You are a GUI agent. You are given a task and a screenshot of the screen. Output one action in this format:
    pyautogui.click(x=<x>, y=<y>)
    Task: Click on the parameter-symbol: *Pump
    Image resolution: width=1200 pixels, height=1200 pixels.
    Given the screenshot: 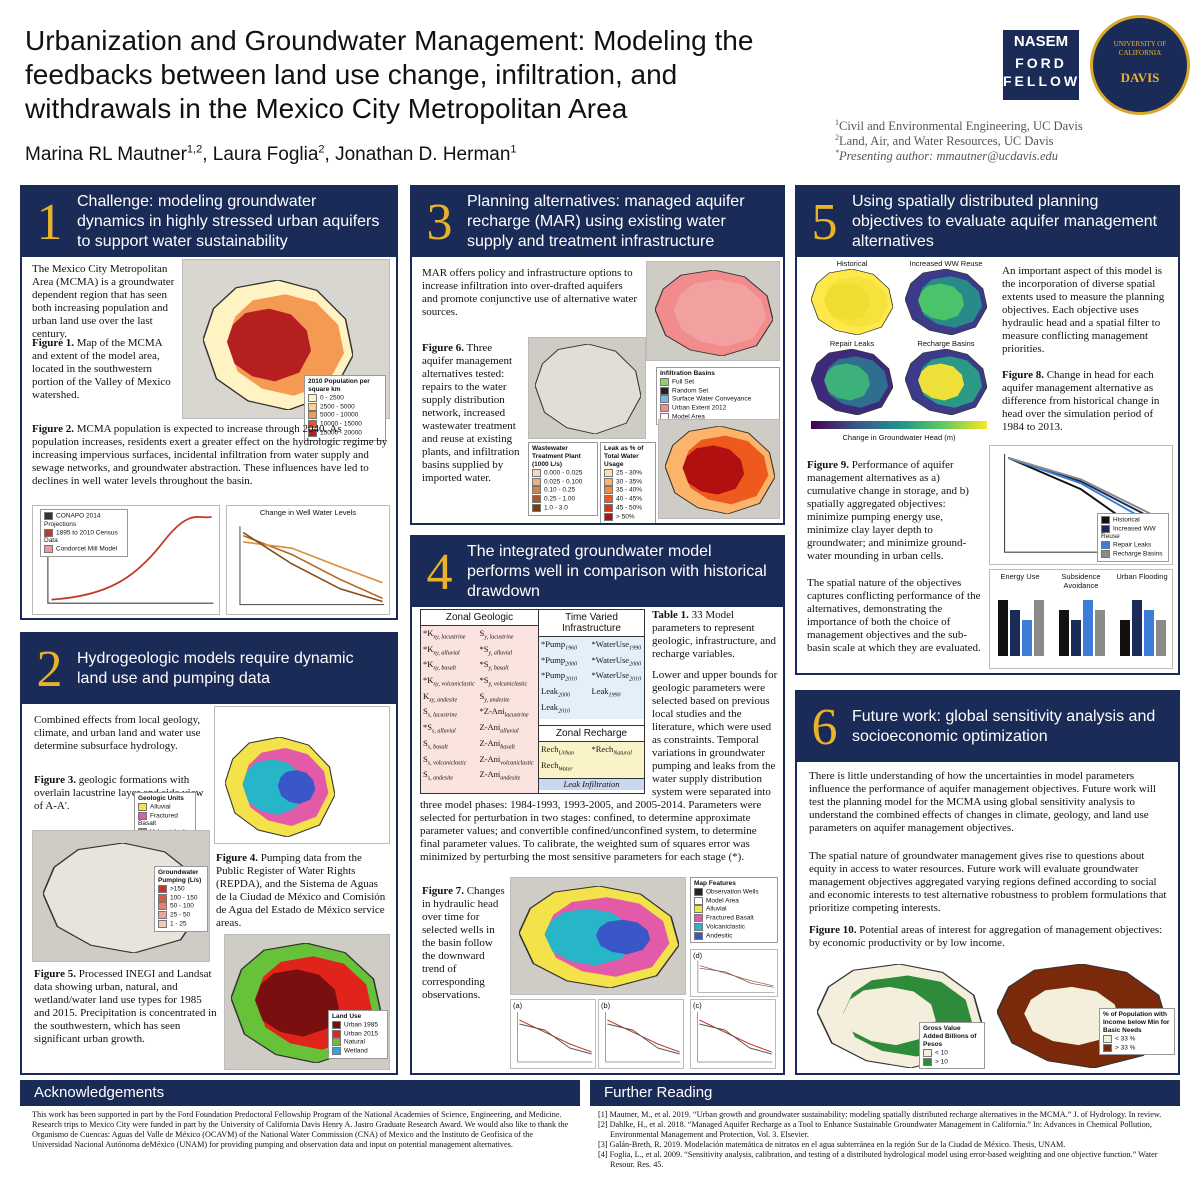 What is the action you would take?
    pyautogui.click(x=553, y=644)
    